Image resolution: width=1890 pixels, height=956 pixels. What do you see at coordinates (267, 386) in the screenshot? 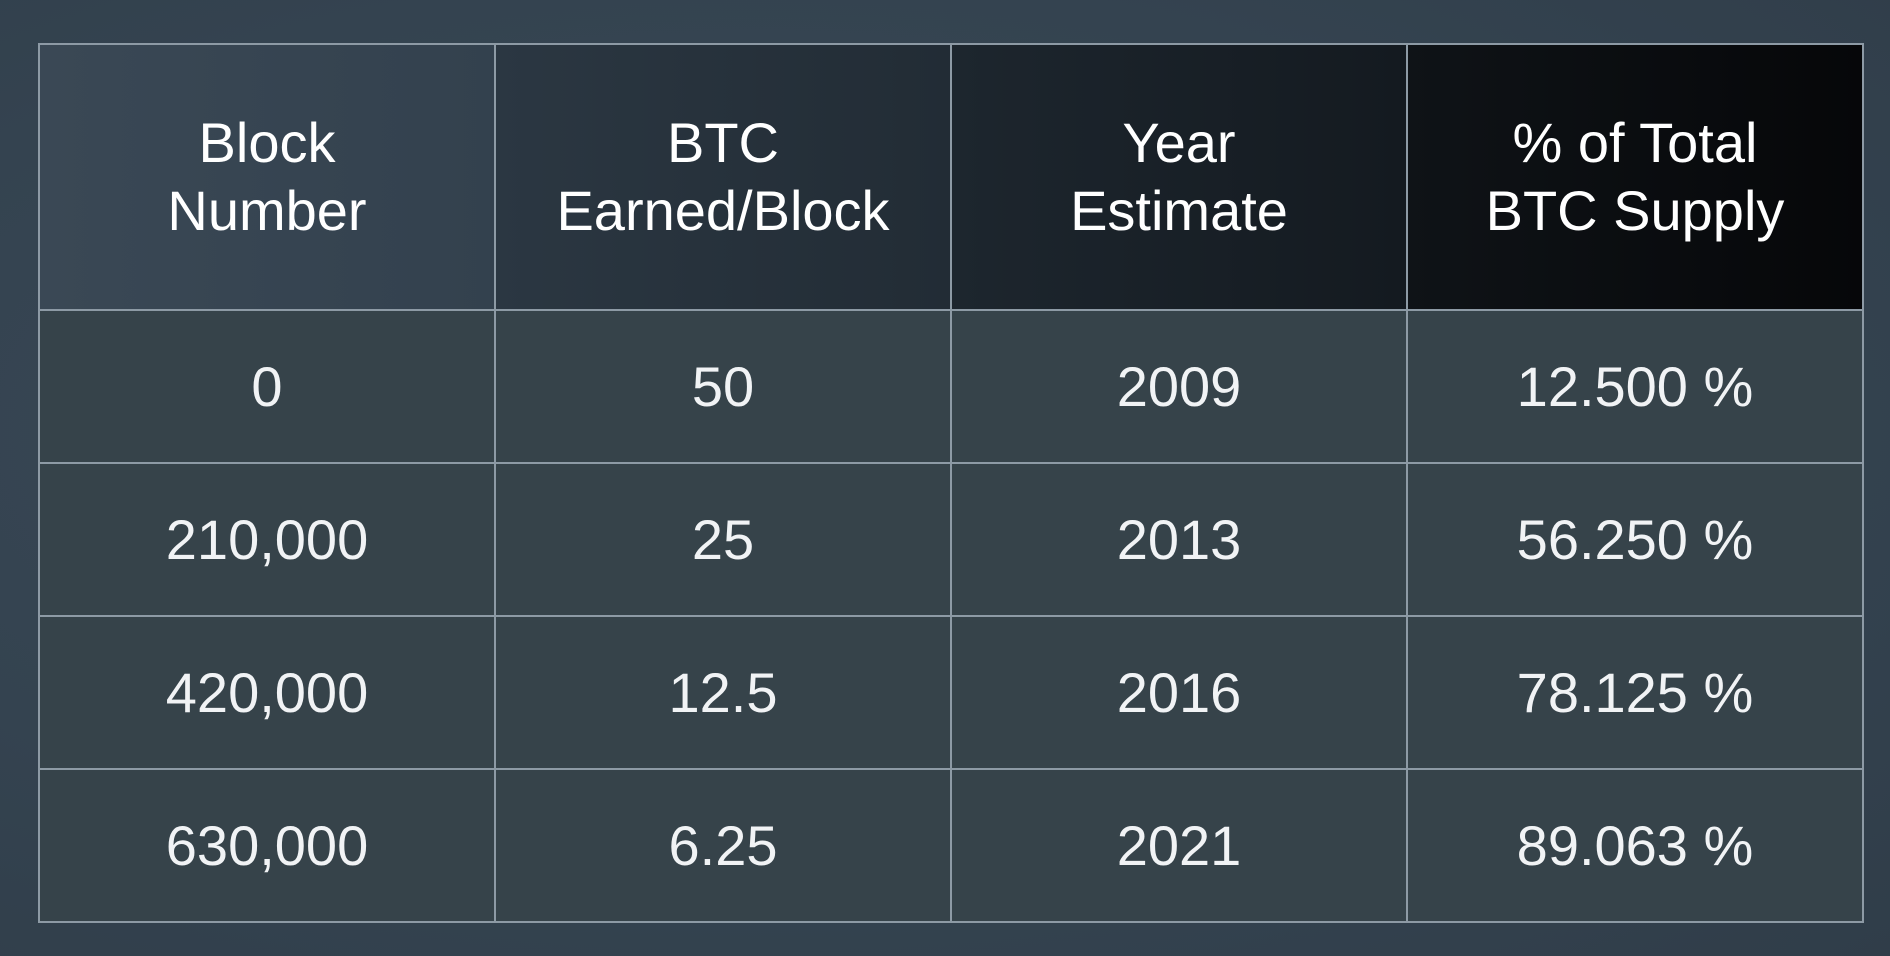
I see `cell-block-number: 0` at bounding box center [267, 386].